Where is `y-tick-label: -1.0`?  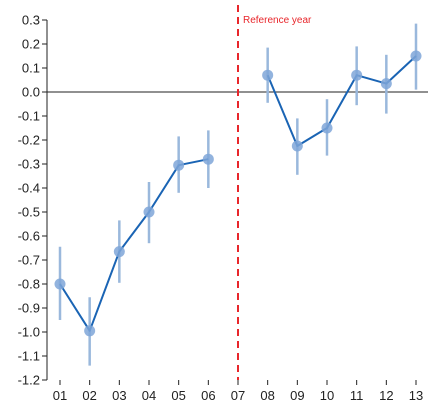
y-tick-label: -1.0 is located at coordinates (29, 332).